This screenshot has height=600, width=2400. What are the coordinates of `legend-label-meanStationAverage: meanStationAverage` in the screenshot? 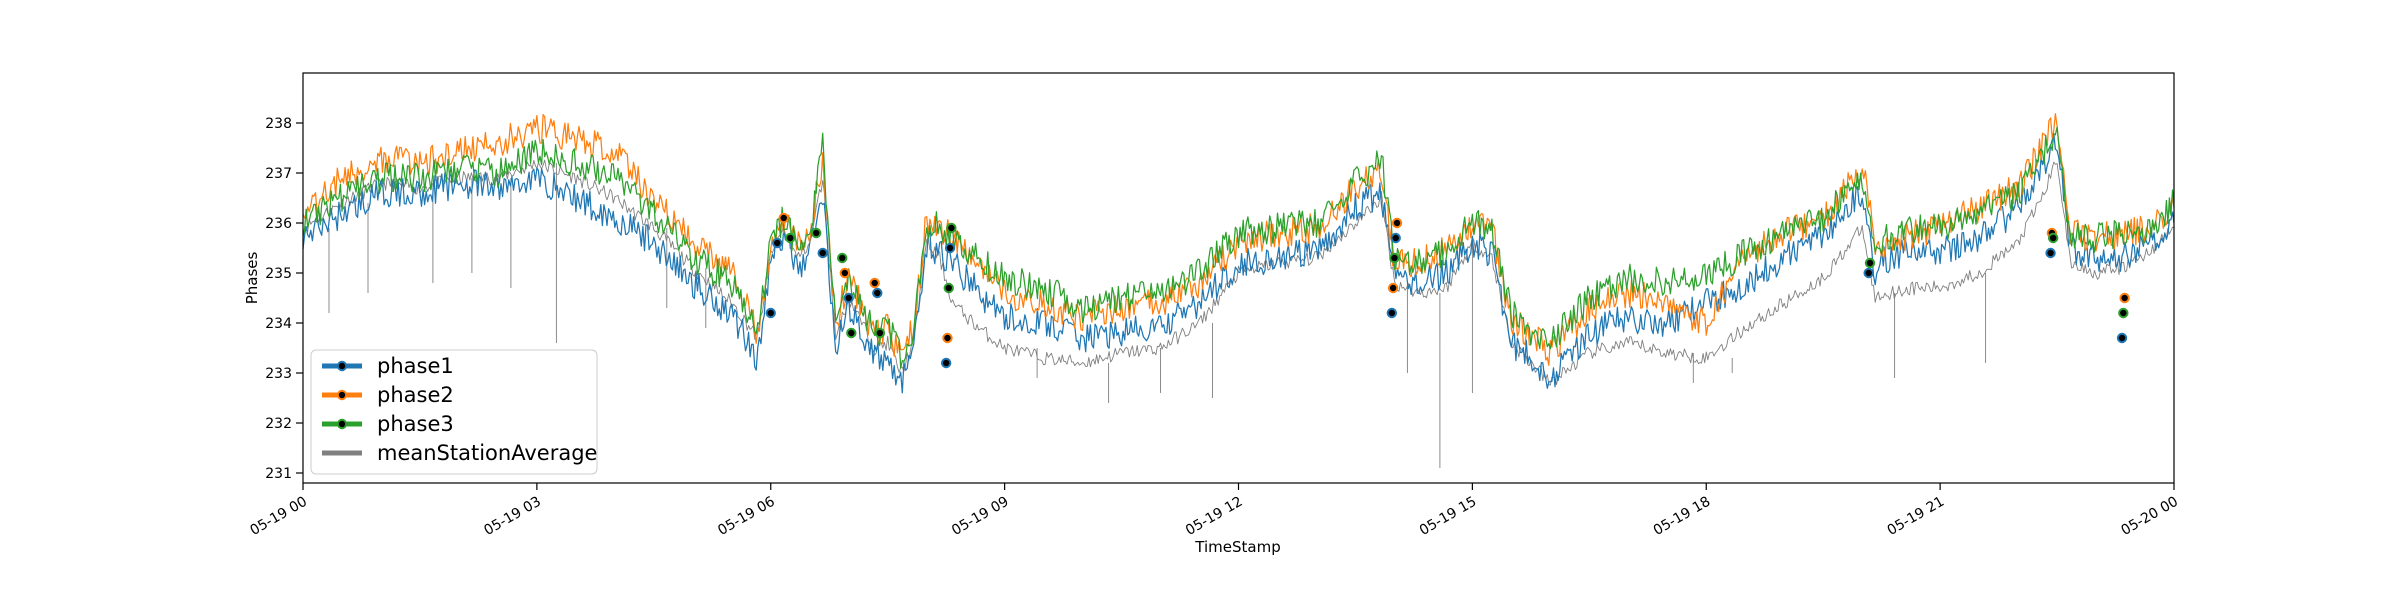 It's located at (487, 453).